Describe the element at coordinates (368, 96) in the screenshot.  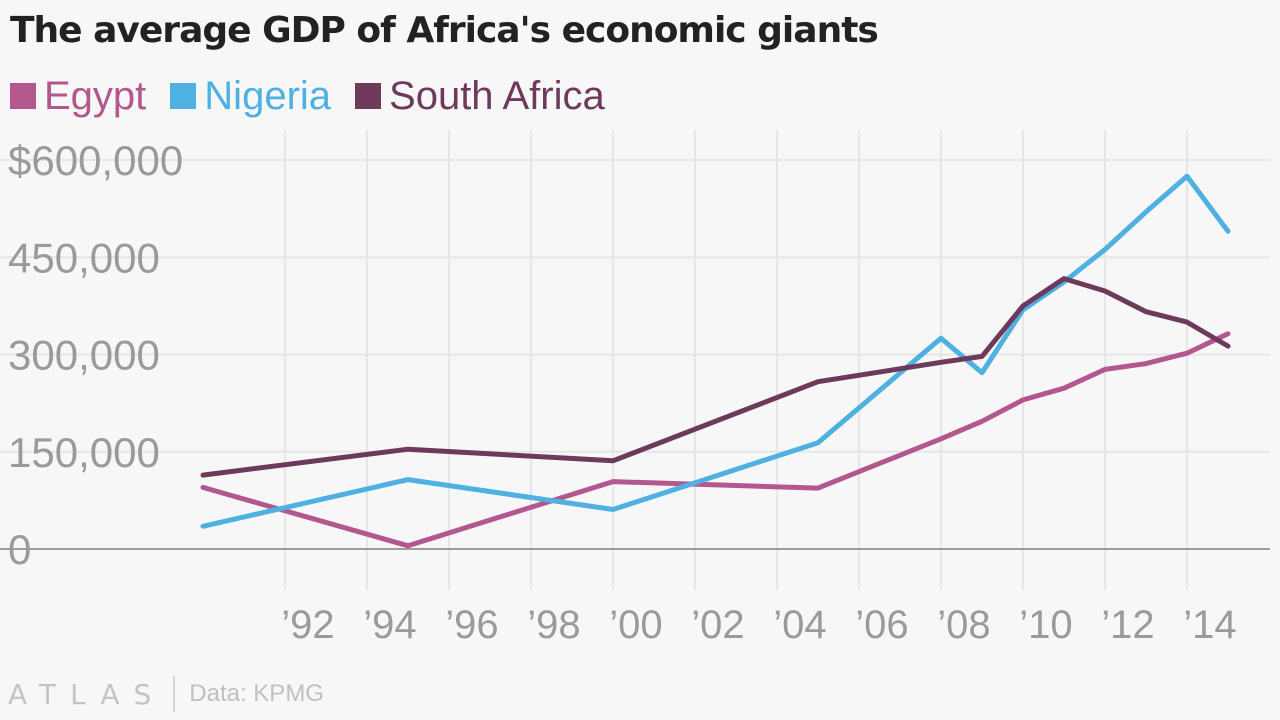
I see `legend-swatch-south-africa` at that location.